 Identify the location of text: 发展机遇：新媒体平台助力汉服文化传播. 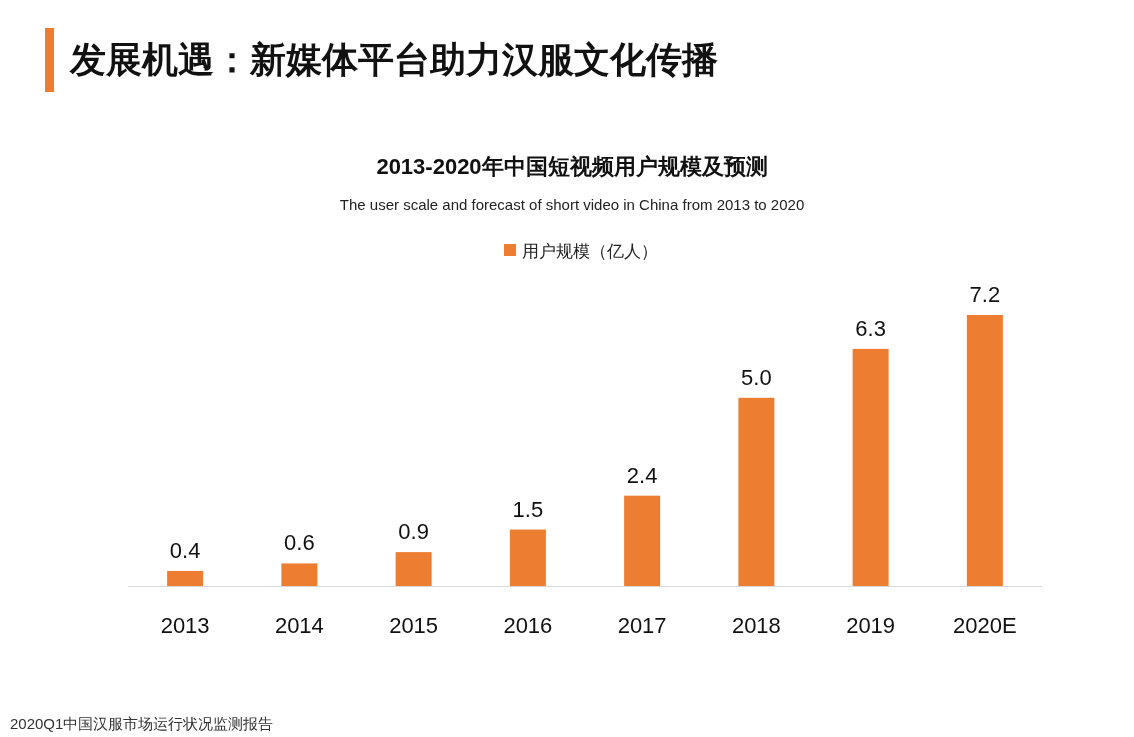
(393, 59).